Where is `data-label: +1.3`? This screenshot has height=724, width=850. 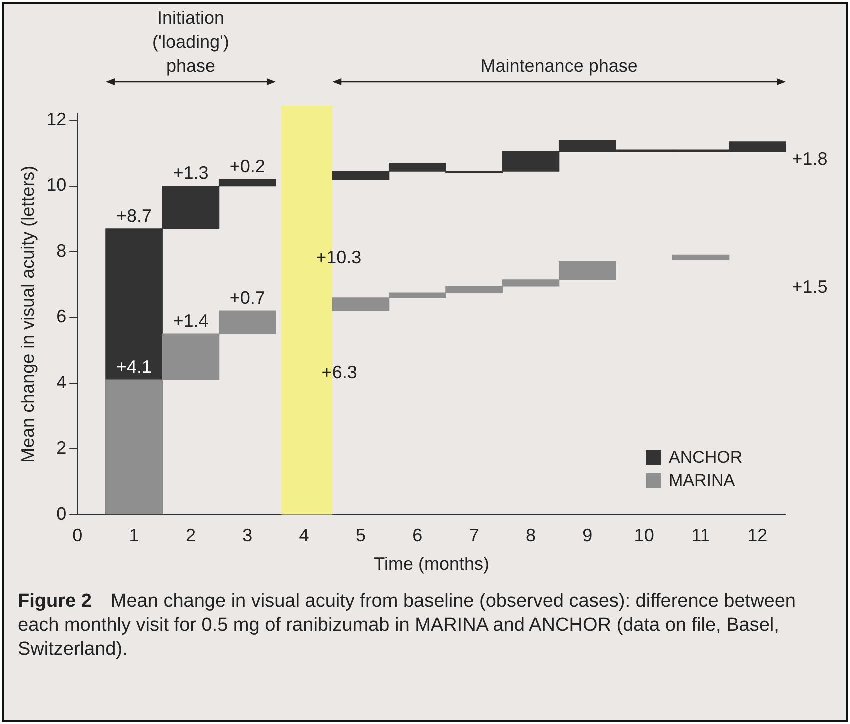
data-label: +1.3 is located at coordinates (191, 173).